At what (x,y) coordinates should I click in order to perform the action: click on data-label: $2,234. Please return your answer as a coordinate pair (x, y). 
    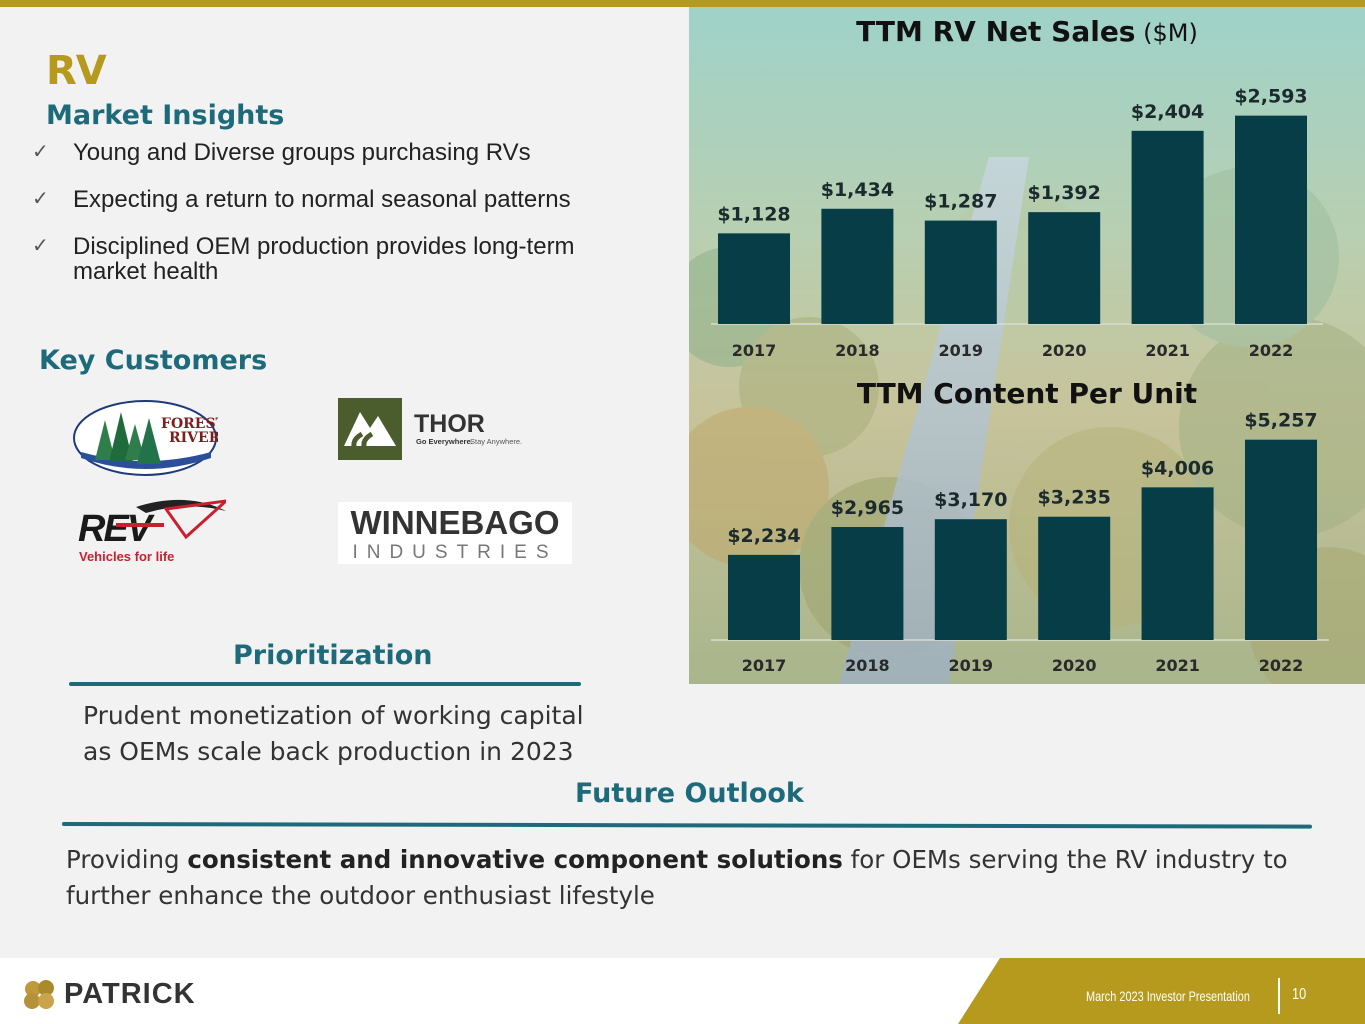
    Looking at the image, I should click on (763, 536).